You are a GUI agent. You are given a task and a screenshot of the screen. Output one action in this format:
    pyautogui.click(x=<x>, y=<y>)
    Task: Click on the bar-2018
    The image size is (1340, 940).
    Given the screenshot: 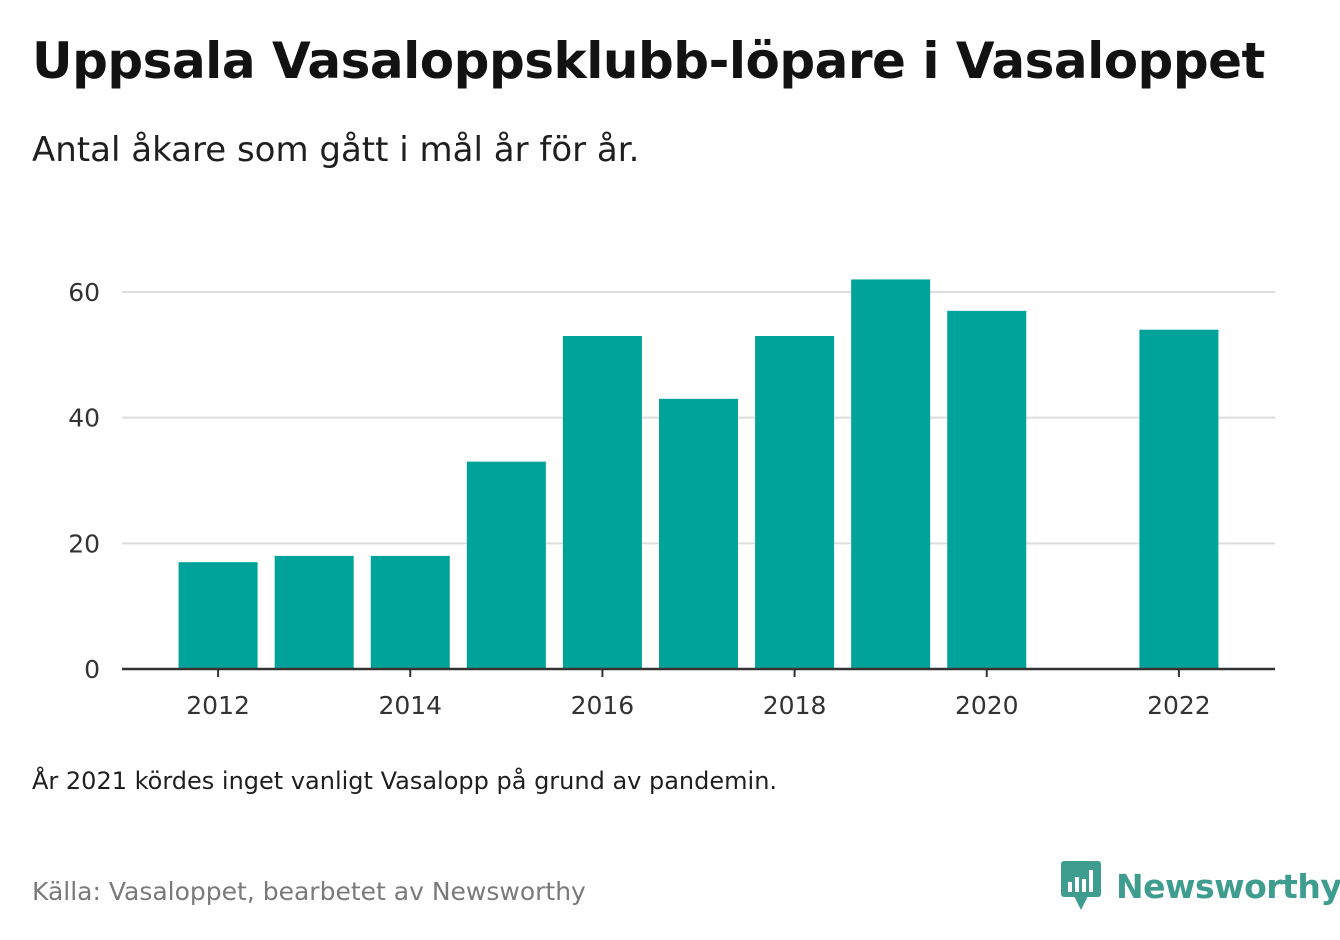 What is the action you would take?
    pyautogui.click(x=795, y=502)
    